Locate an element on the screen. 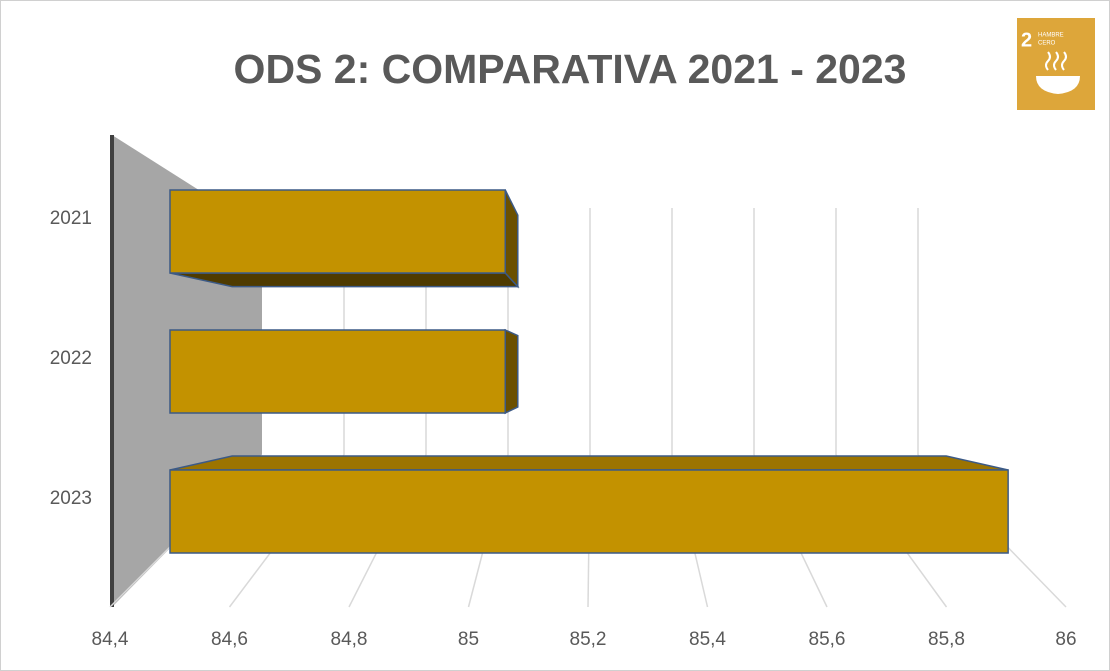 This screenshot has width=1110, height=671. badge-label: CERO is located at coordinates (1047, 44).